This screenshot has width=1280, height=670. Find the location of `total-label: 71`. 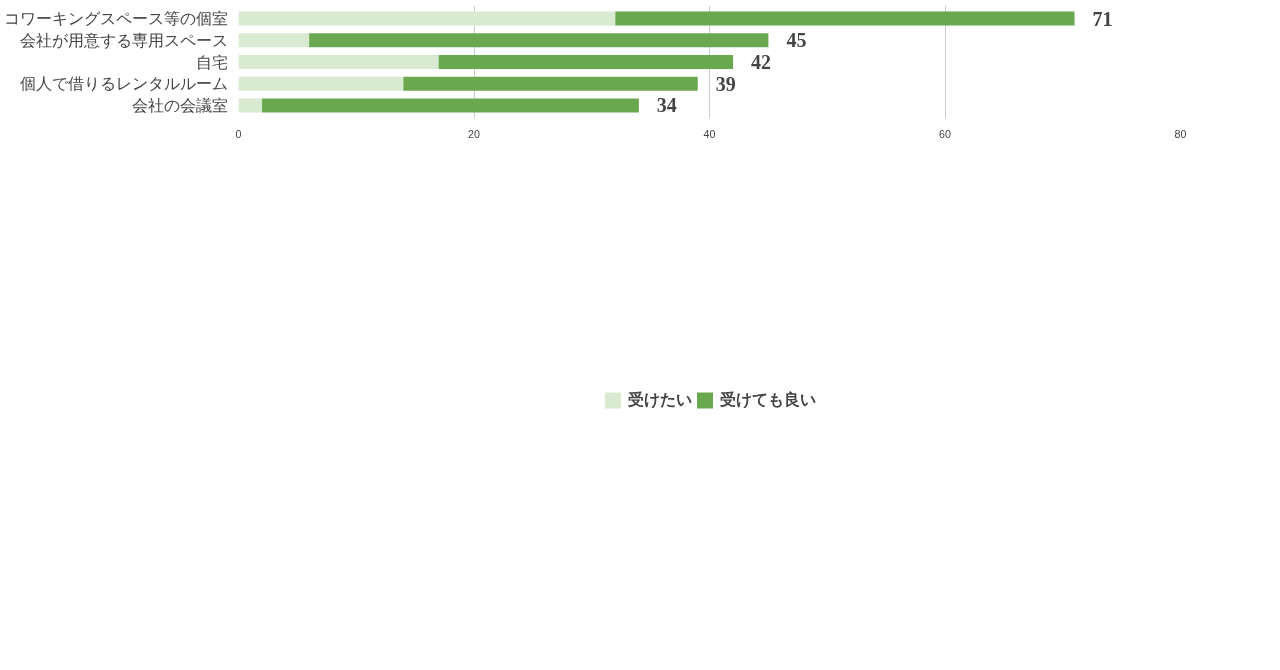

total-label: 71 is located at coordinates (1102, 18).